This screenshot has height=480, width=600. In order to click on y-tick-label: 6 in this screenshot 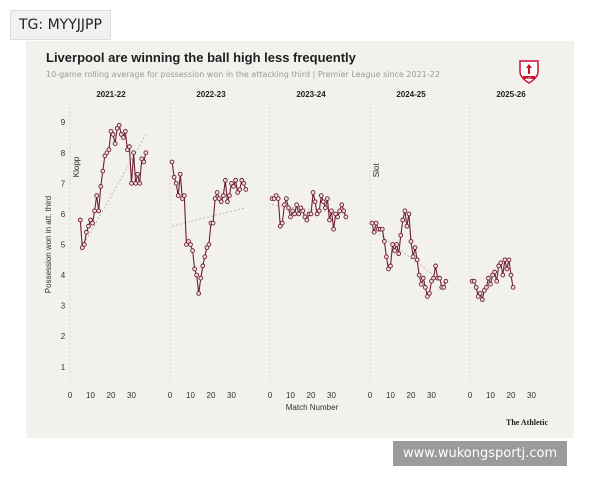, I will do `click(63, 214)`.